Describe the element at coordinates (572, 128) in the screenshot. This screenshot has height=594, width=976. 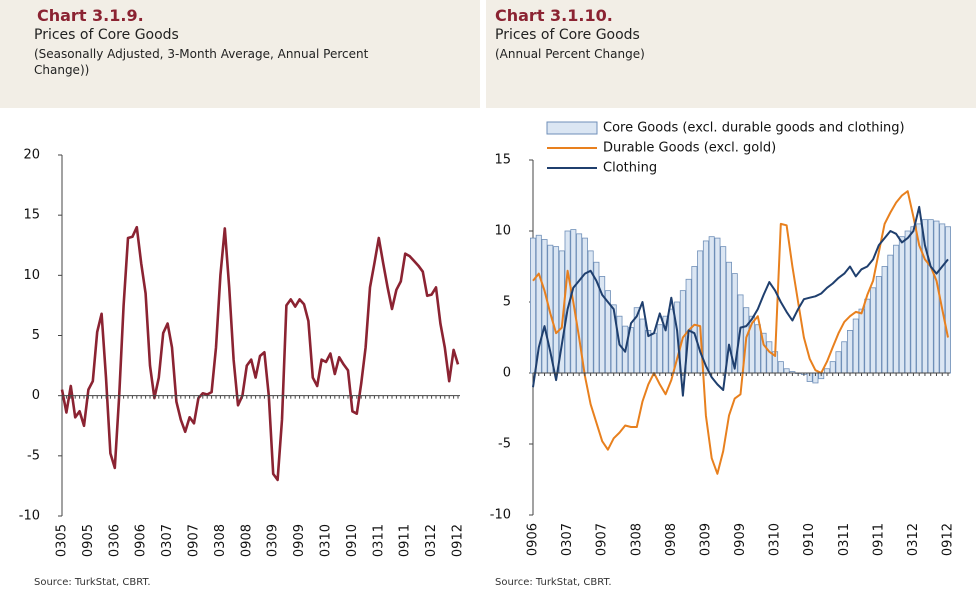
I see `legend-swatch` at that location.